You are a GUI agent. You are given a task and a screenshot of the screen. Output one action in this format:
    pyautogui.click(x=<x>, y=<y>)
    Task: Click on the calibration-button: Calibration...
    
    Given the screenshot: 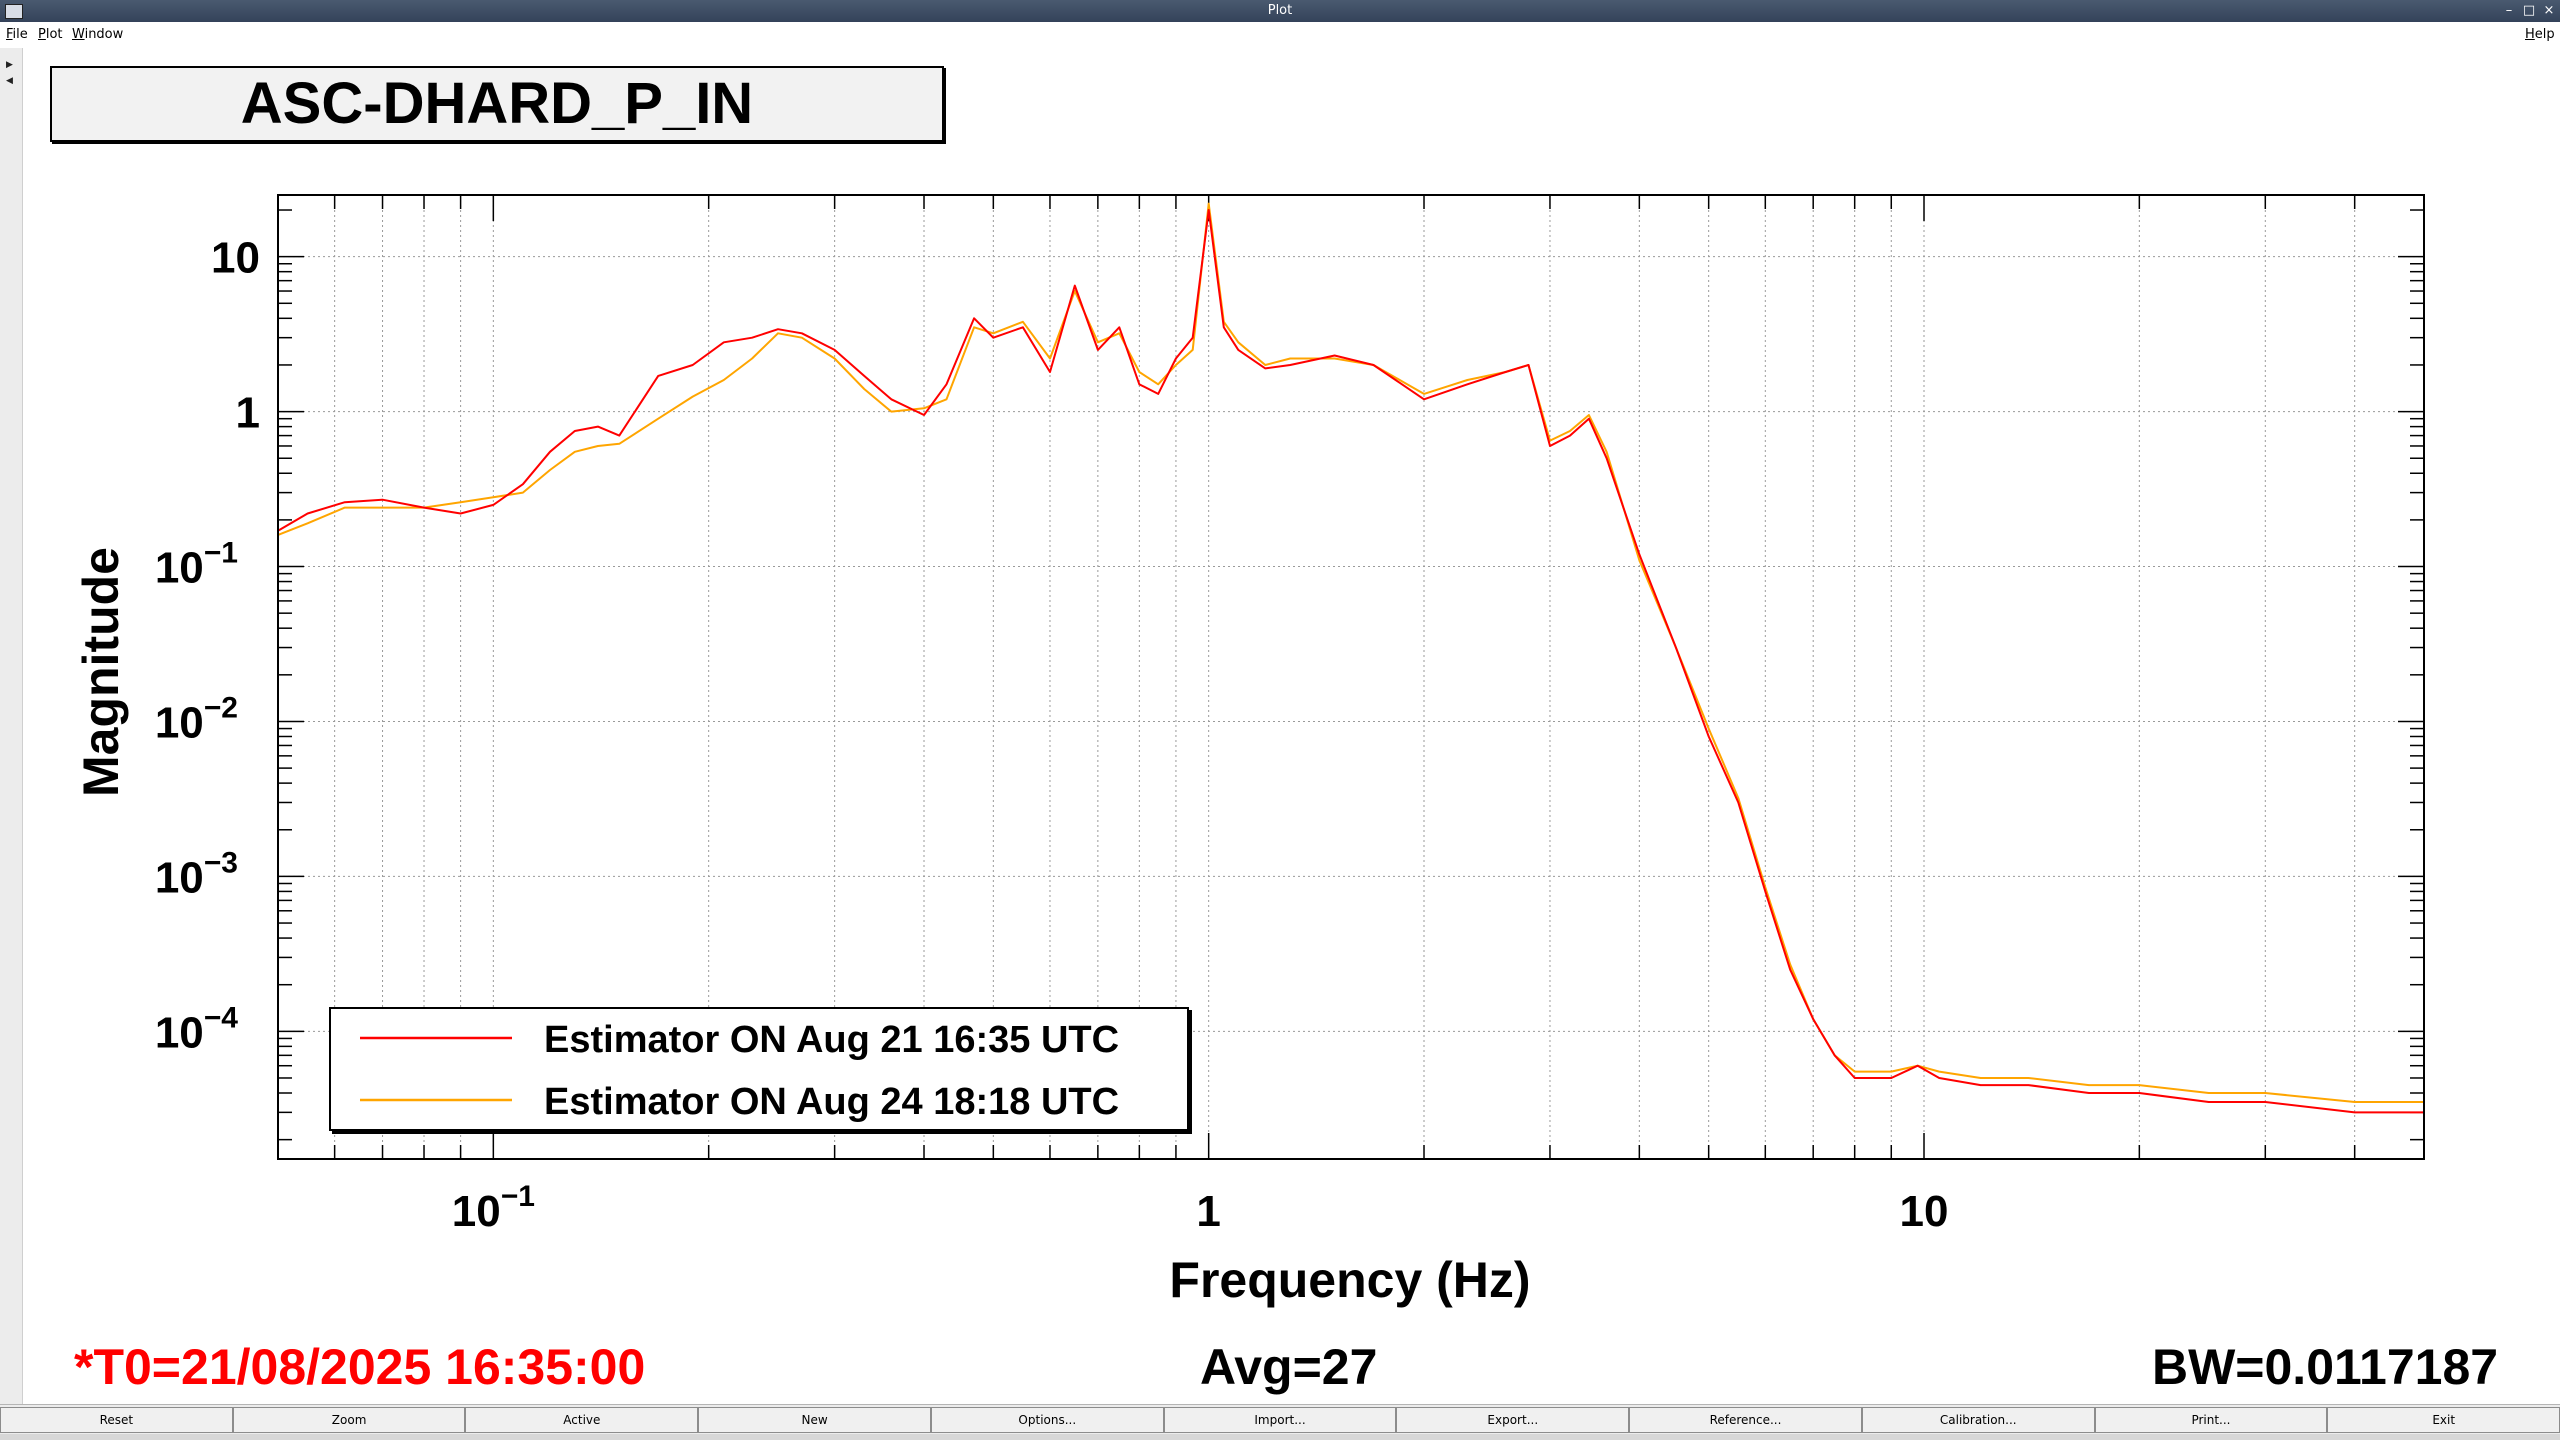 What is the action you would take?
    pyautogui.click(x=1978, y=1420)
    